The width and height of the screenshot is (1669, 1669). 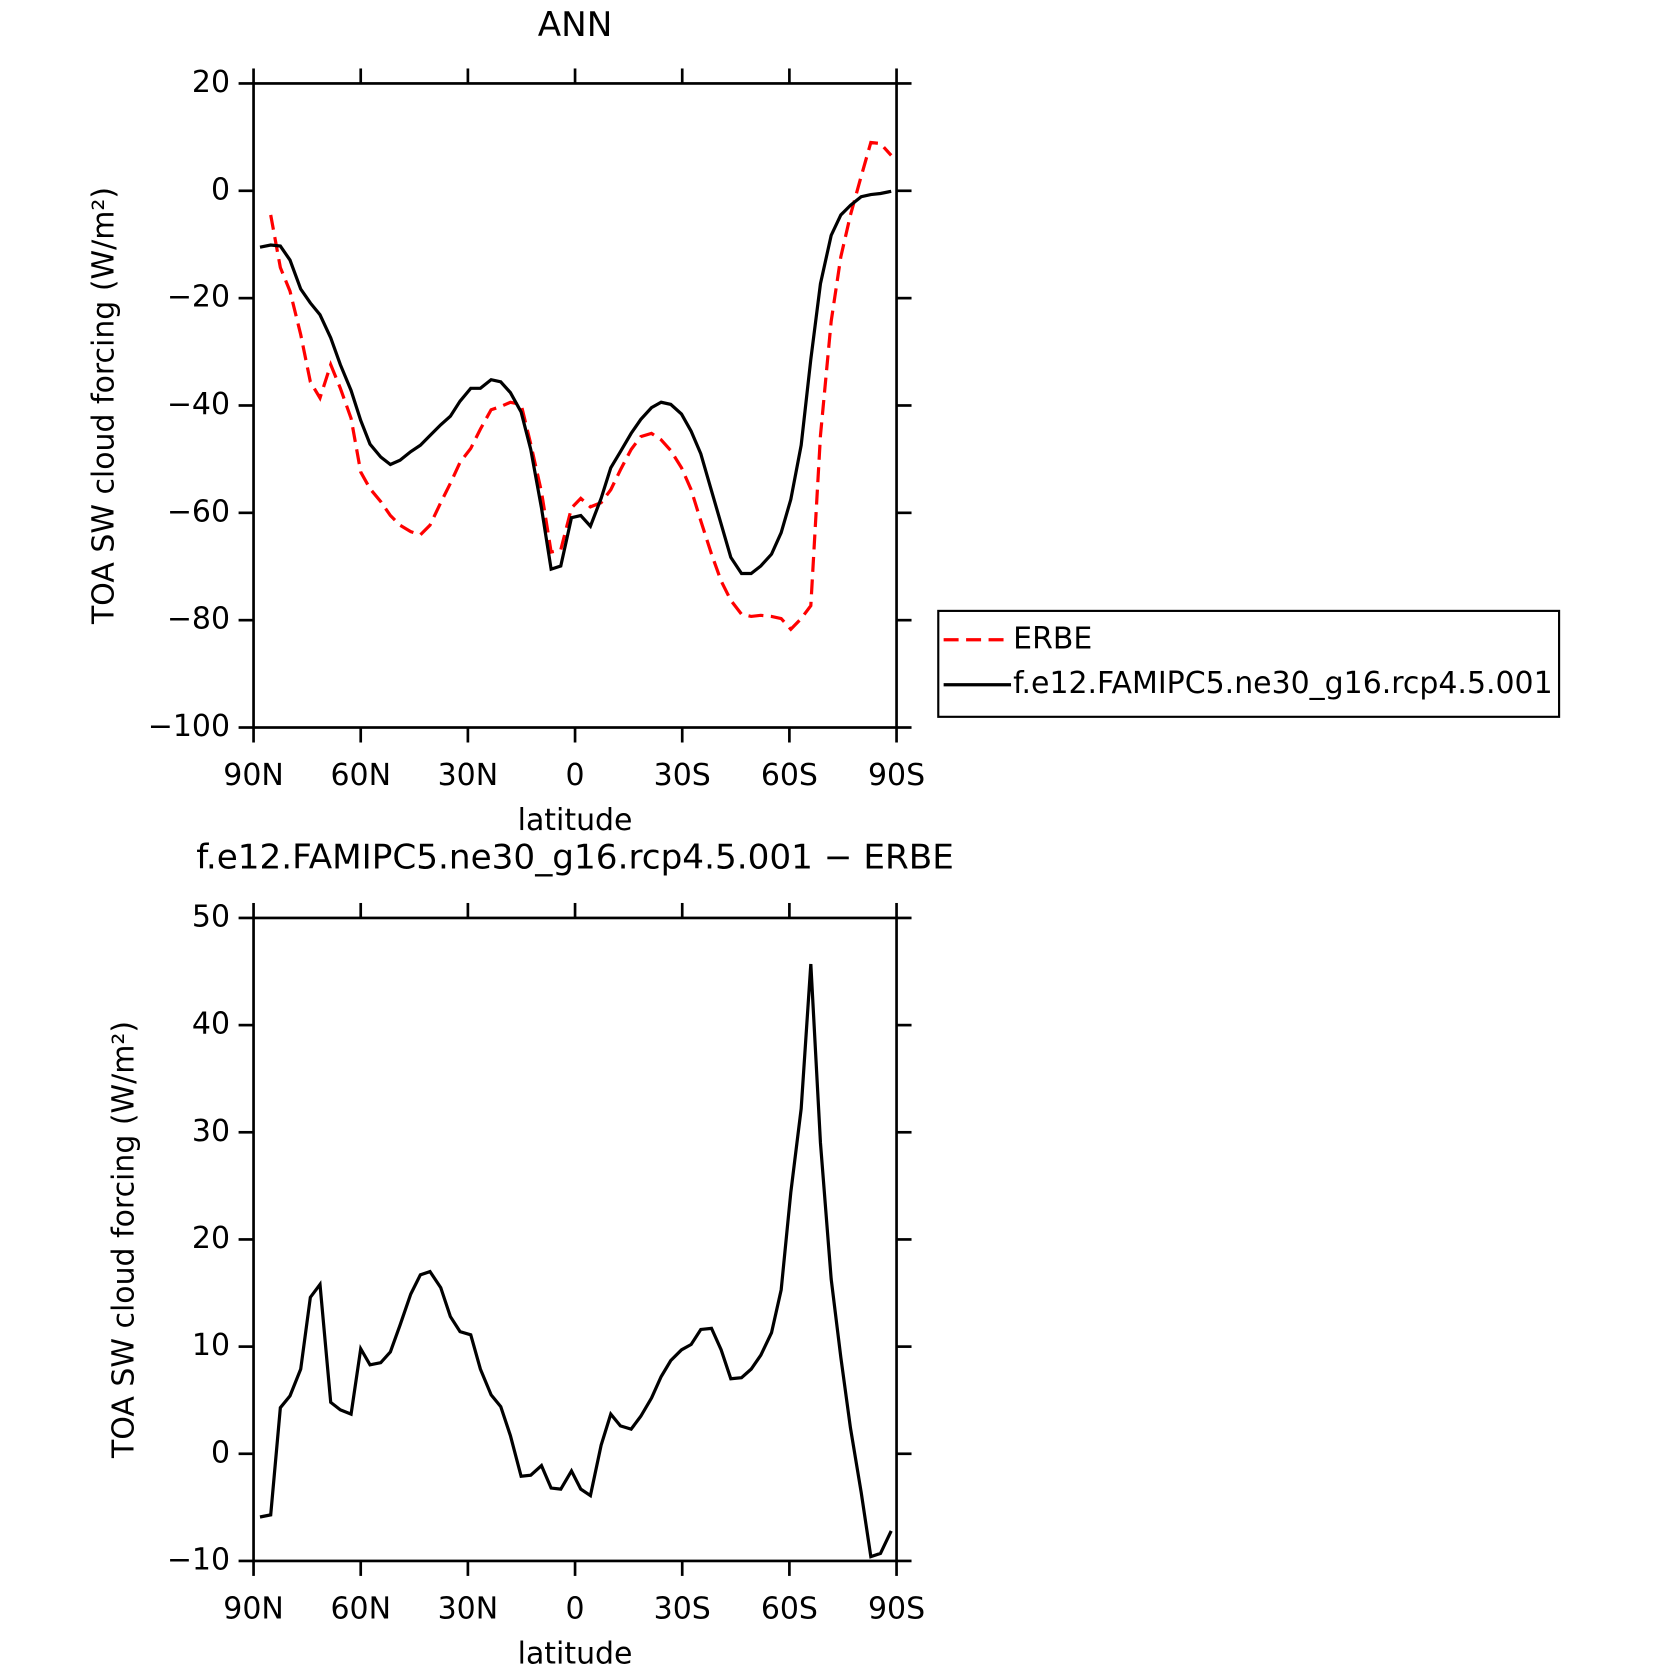 What do you see at coordinates (1249, 663) in the screenshot?
I see `legend-box` at bounding box center [1249, 663].